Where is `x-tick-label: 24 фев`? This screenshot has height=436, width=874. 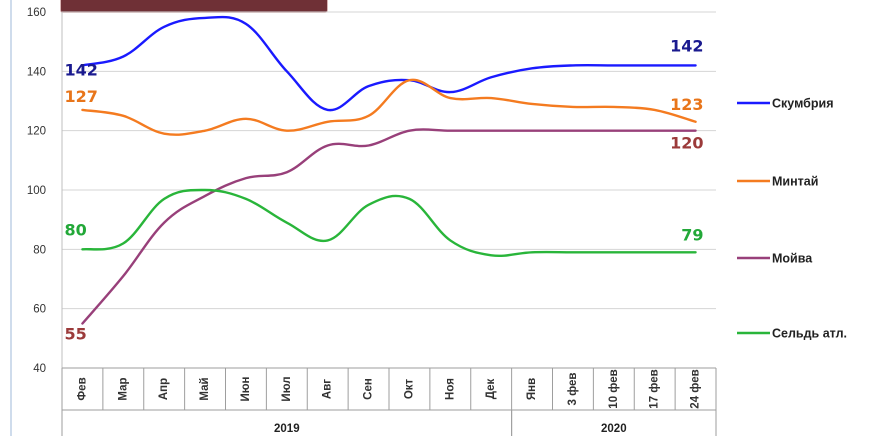
x-tick-label: 24 фев is located at coordinates (696, 388).